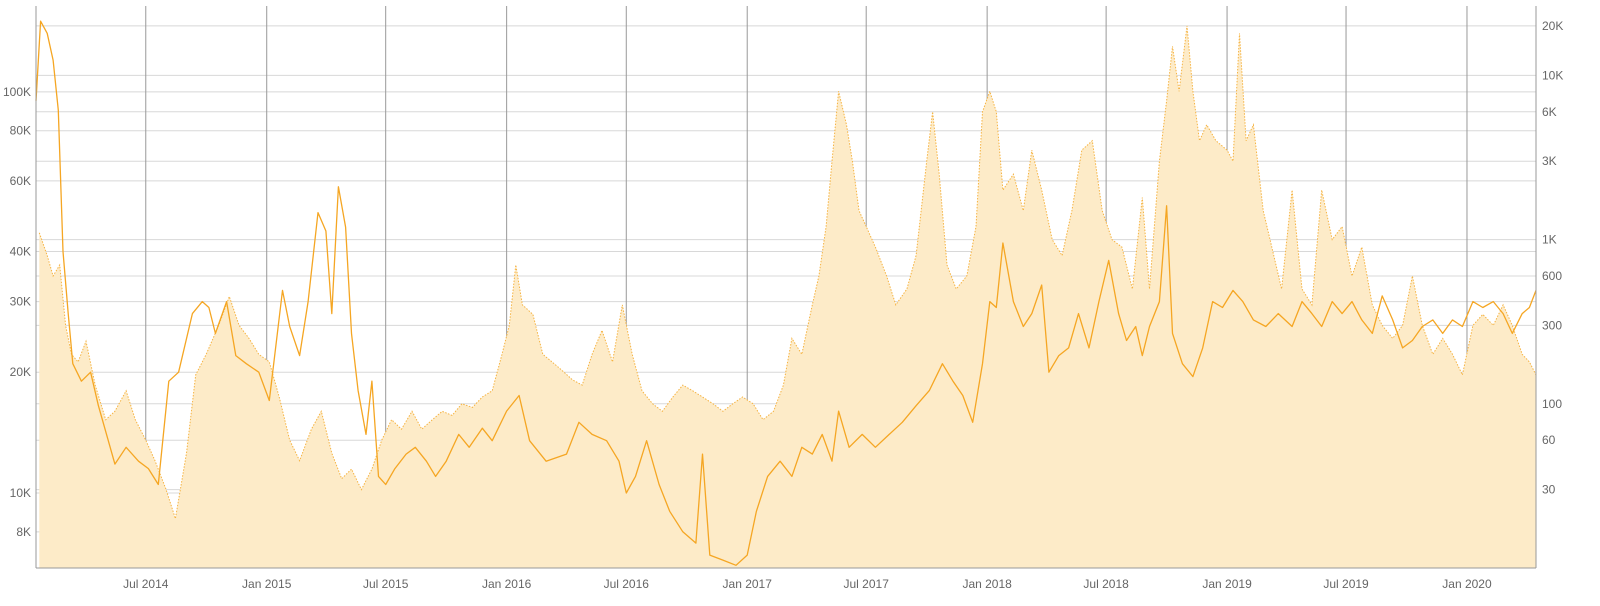 Image resolution: width=1600 pixels, height=606 pixels. Describe the element at coordinates (1549, 440) in the screenshot. I see `right-tick-label: 60` at that location.